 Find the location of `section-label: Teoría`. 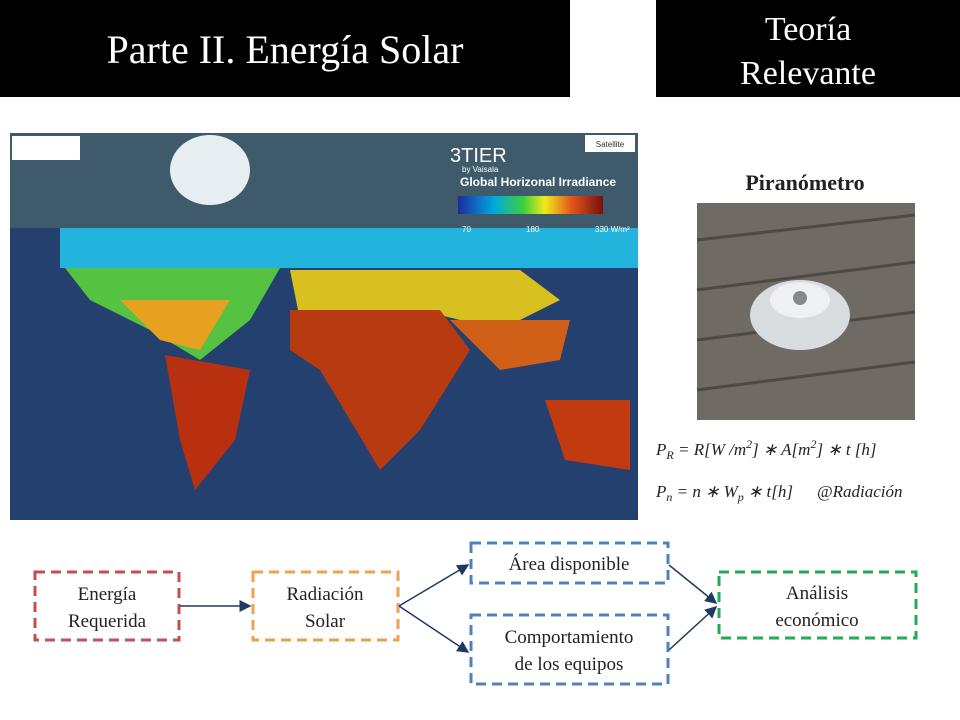

section-label: Teoría is located at coordinates (808, 29).